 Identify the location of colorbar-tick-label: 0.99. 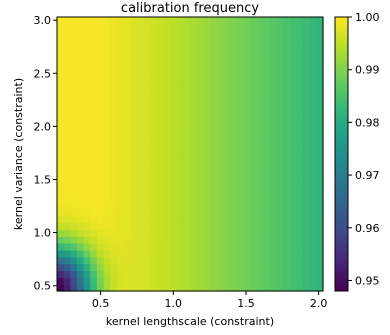
(367, 70).